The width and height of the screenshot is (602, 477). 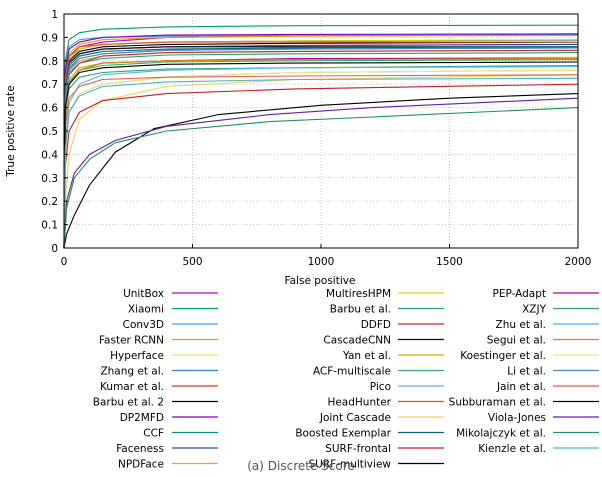 I want to click on legend-label: NPDFace, so click(x=141, y=465).